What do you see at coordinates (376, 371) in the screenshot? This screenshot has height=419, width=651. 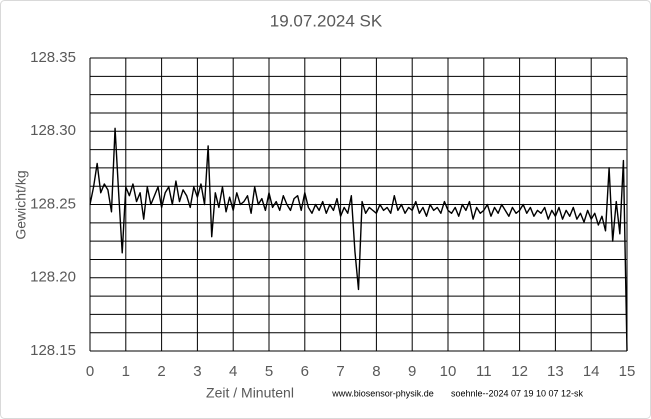 I see `x-tick-label: 8` at bounding box center [376, 371].